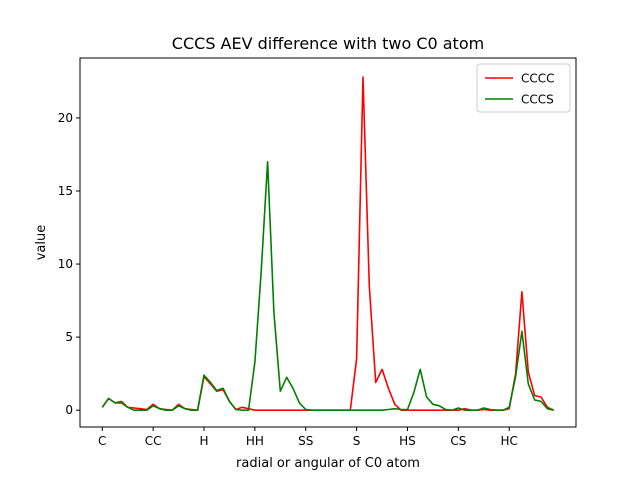 The height and width of the screenshot is (480, 640). Describe the element at coordinates (65, 118) in the screenshot. I see `y-tick-label: 20` at that location.